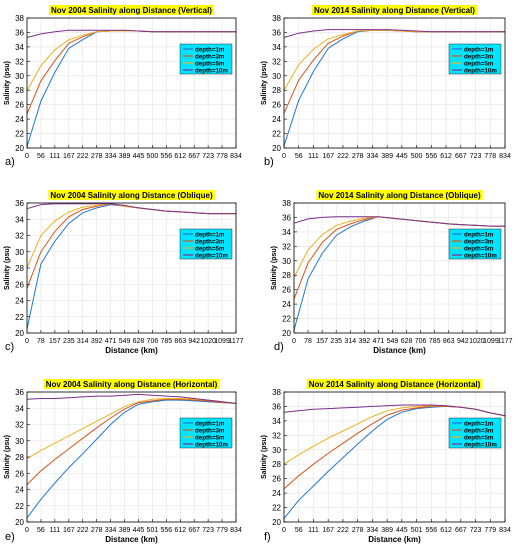  What do you see at coordinates (328, 156) in the screenshot?
I see `x-tick-label: 167` at bounding box center [328, 156].